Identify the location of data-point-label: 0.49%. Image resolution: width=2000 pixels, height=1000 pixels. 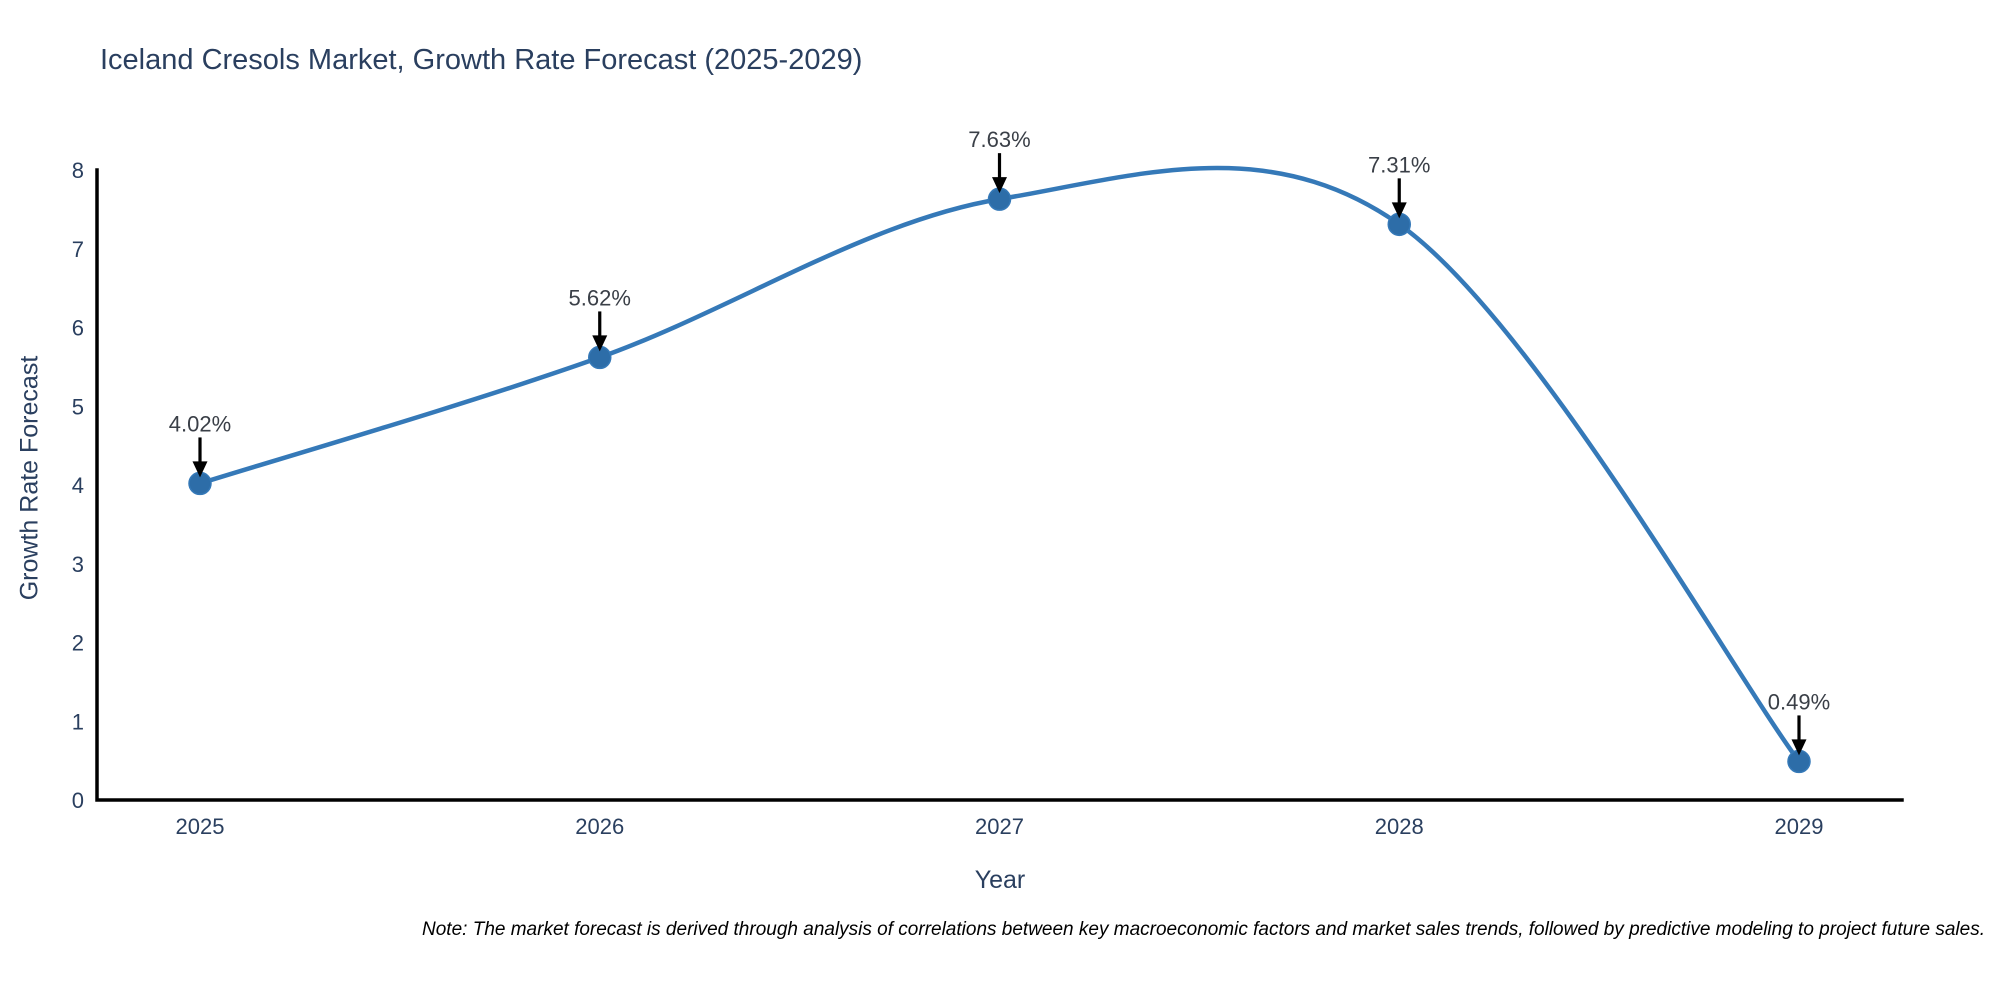
(1799, 701).